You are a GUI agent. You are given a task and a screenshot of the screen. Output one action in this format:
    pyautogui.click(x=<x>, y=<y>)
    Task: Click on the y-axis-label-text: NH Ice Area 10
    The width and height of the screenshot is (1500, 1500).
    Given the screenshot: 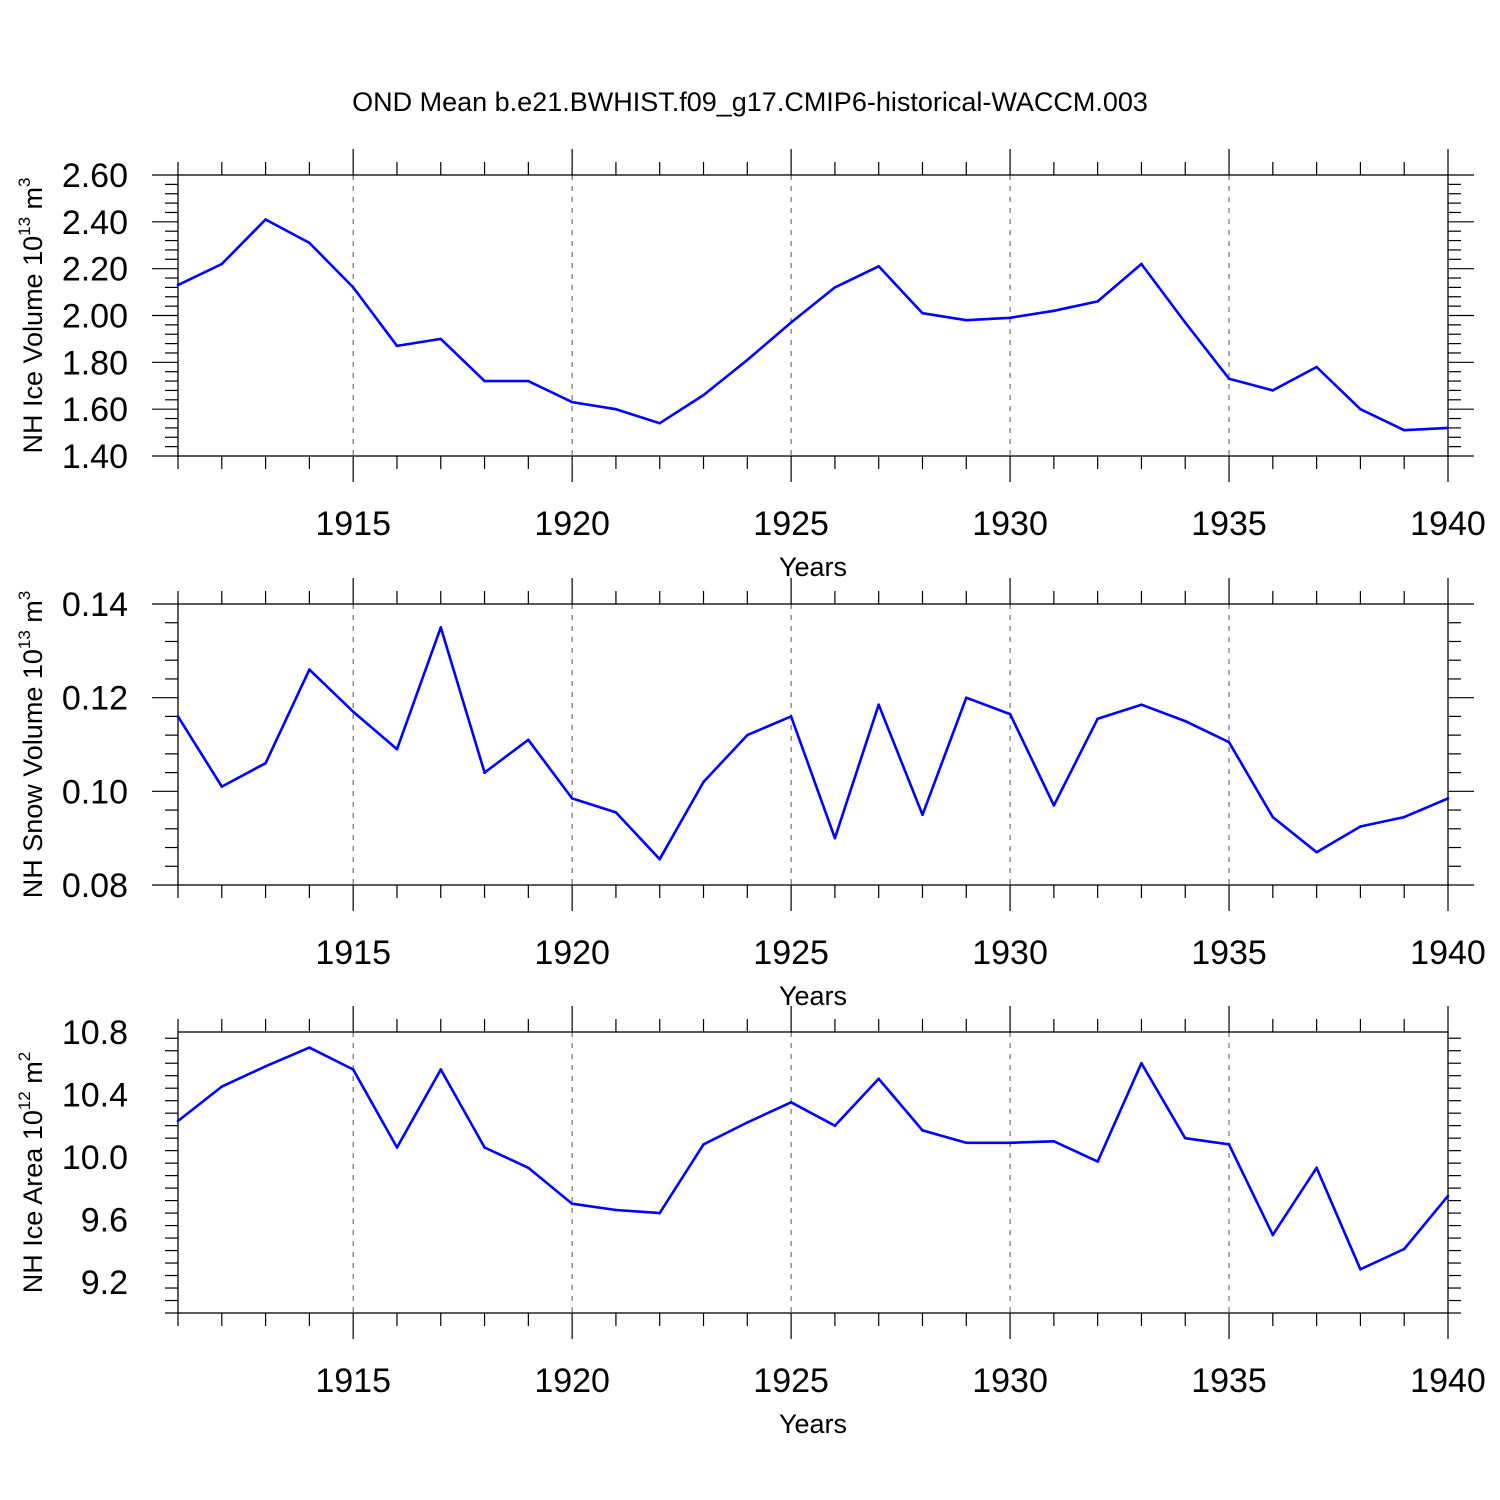 What is the action you would take?
    pyautogui.click(x=33, y=1201)
    